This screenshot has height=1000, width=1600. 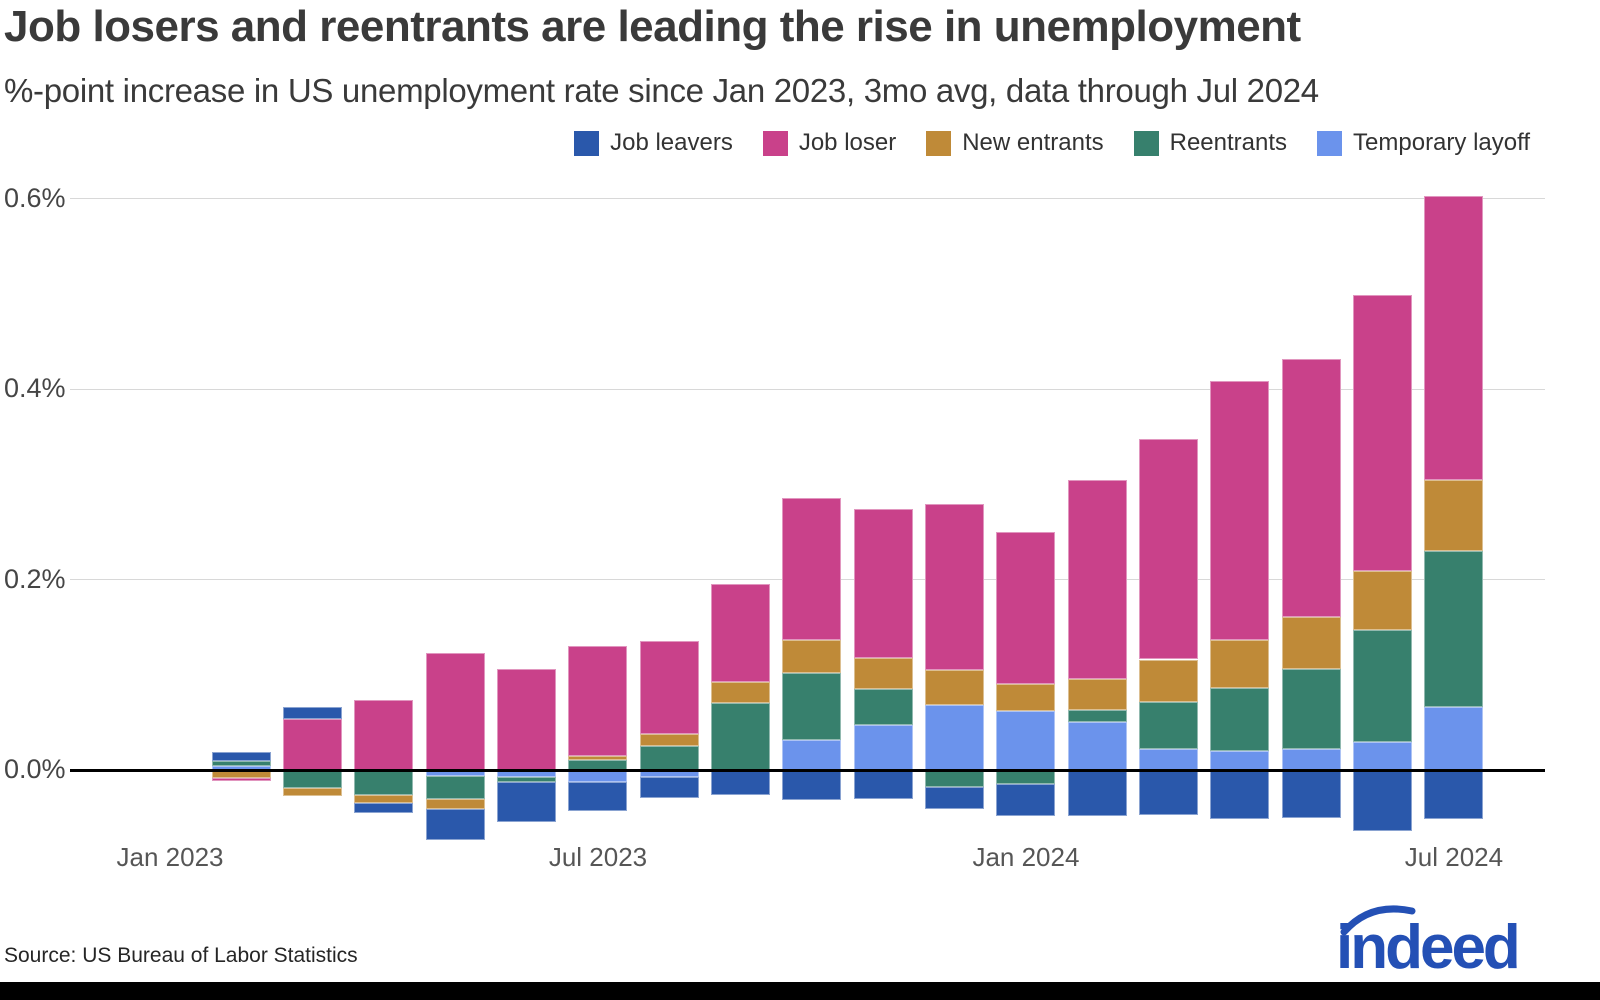 What do you see at coordinates (1026, 857) in the screenshot?
I see `x-tick-label: Jan 2024` at bounding box center [1026, 857].